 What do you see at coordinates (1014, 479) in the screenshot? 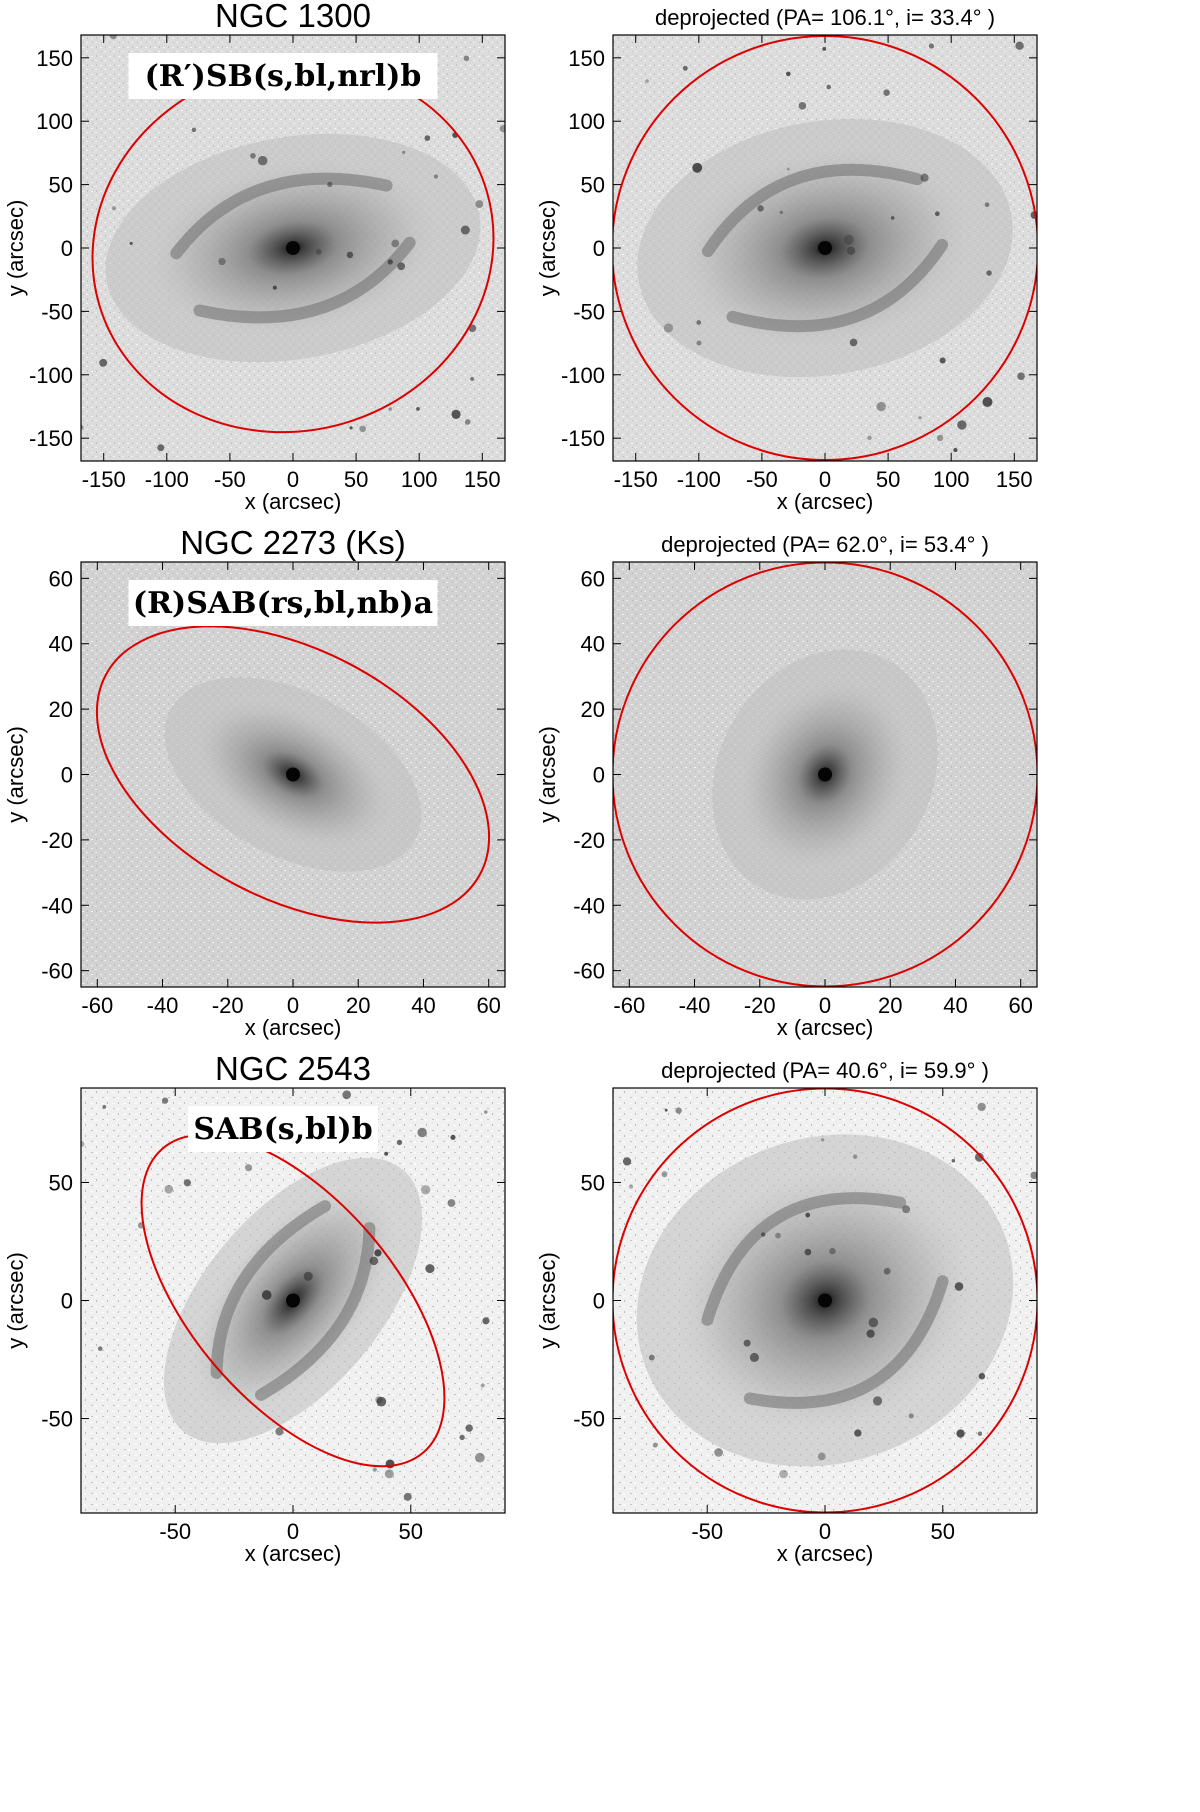
I see `x-tick-label: 150` at bounding box center [1014, 479].